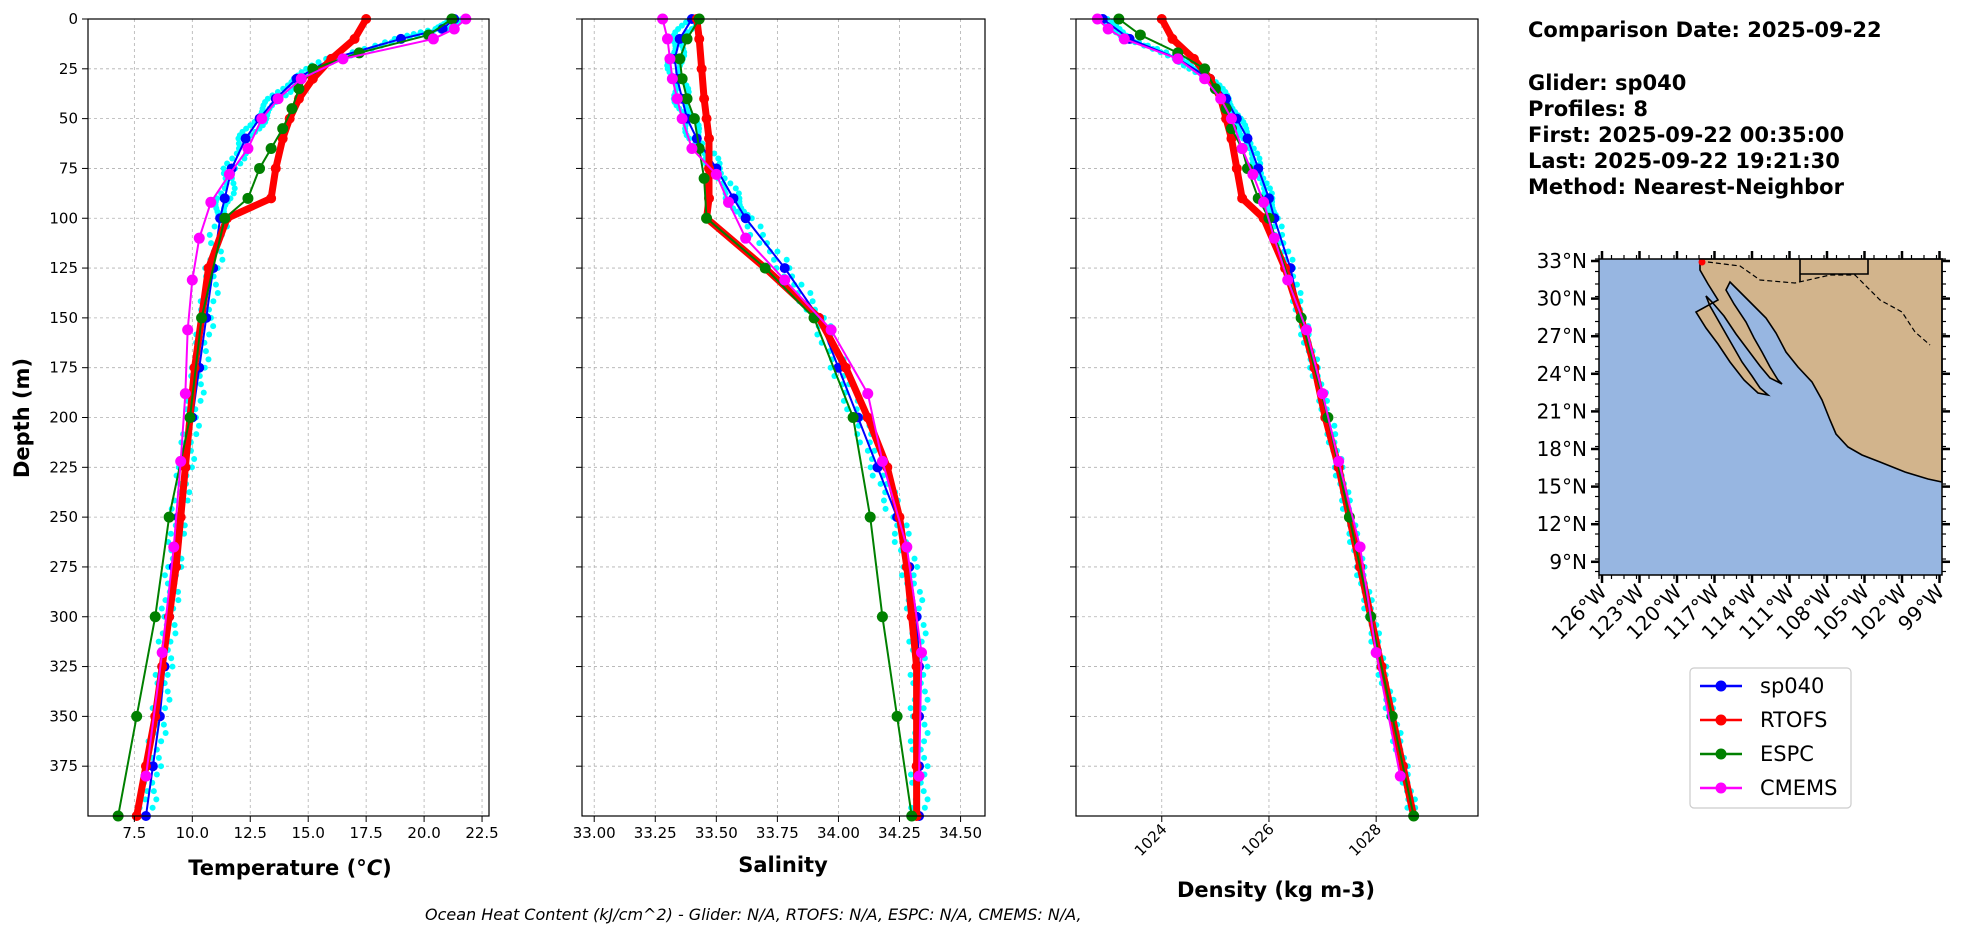  What do you see at coordinates (1762, 686) in the screenshot?
I see `legend-entry-sp040: sp040` at bounding box center [1762, 686].